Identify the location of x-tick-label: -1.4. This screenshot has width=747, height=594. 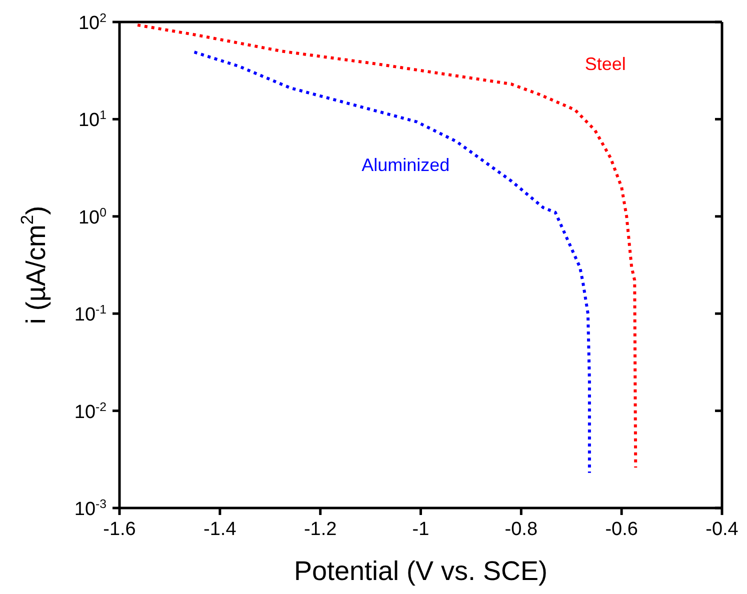
(220, 529).